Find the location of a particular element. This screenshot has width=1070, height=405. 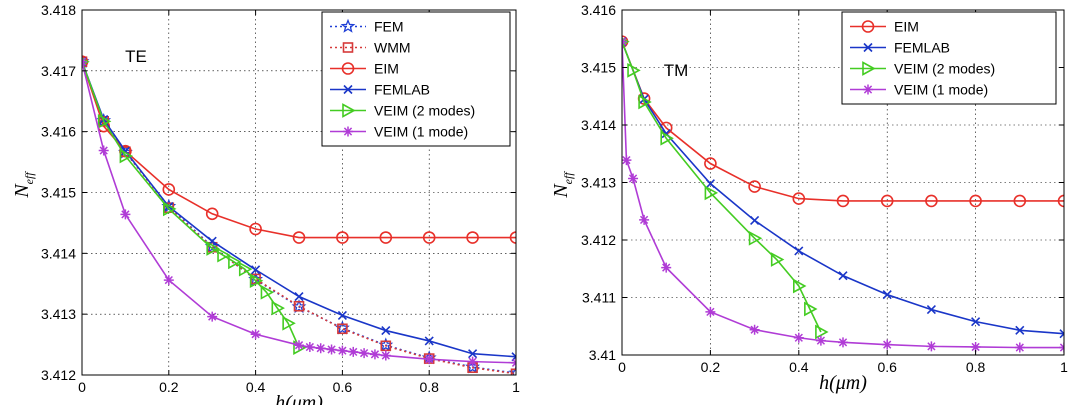

y-tick-label: 3.417 is located at coordinates (58, 71).